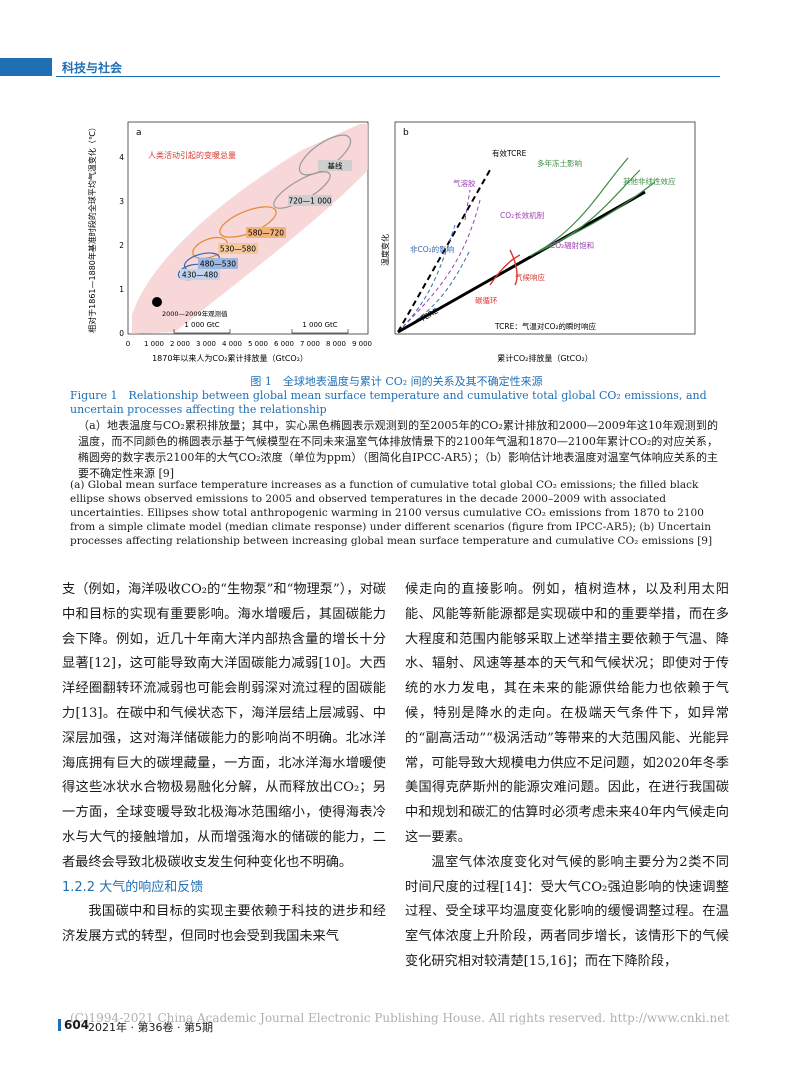  Describe the element at coordinates (238, 249) in the screenshot. I see `label-530-580: 530—580` at that location.